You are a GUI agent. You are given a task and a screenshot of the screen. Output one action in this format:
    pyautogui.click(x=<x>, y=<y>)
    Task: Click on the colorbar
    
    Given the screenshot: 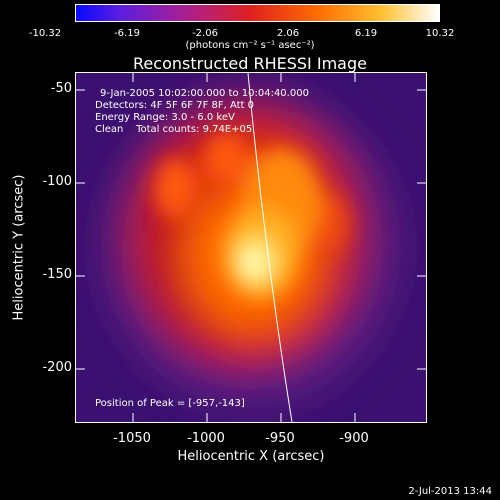 What is the action you would take?
    pyautogui.click(x=257, y=13)
    